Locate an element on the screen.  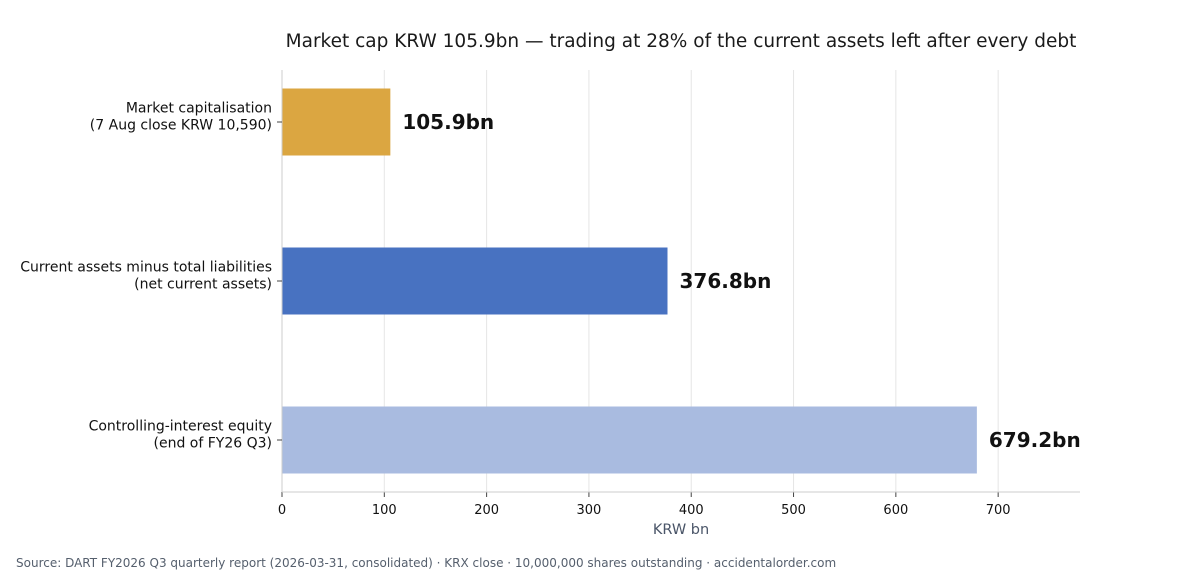
x-tick-label: 300 is located at coordinates (589, 510).